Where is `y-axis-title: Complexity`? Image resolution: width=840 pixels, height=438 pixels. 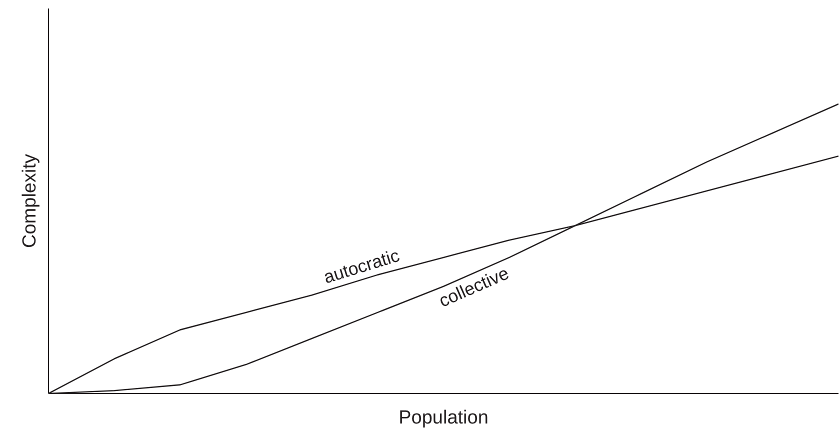
y-axis-title: Complexity is located at coordinates (30, 201).